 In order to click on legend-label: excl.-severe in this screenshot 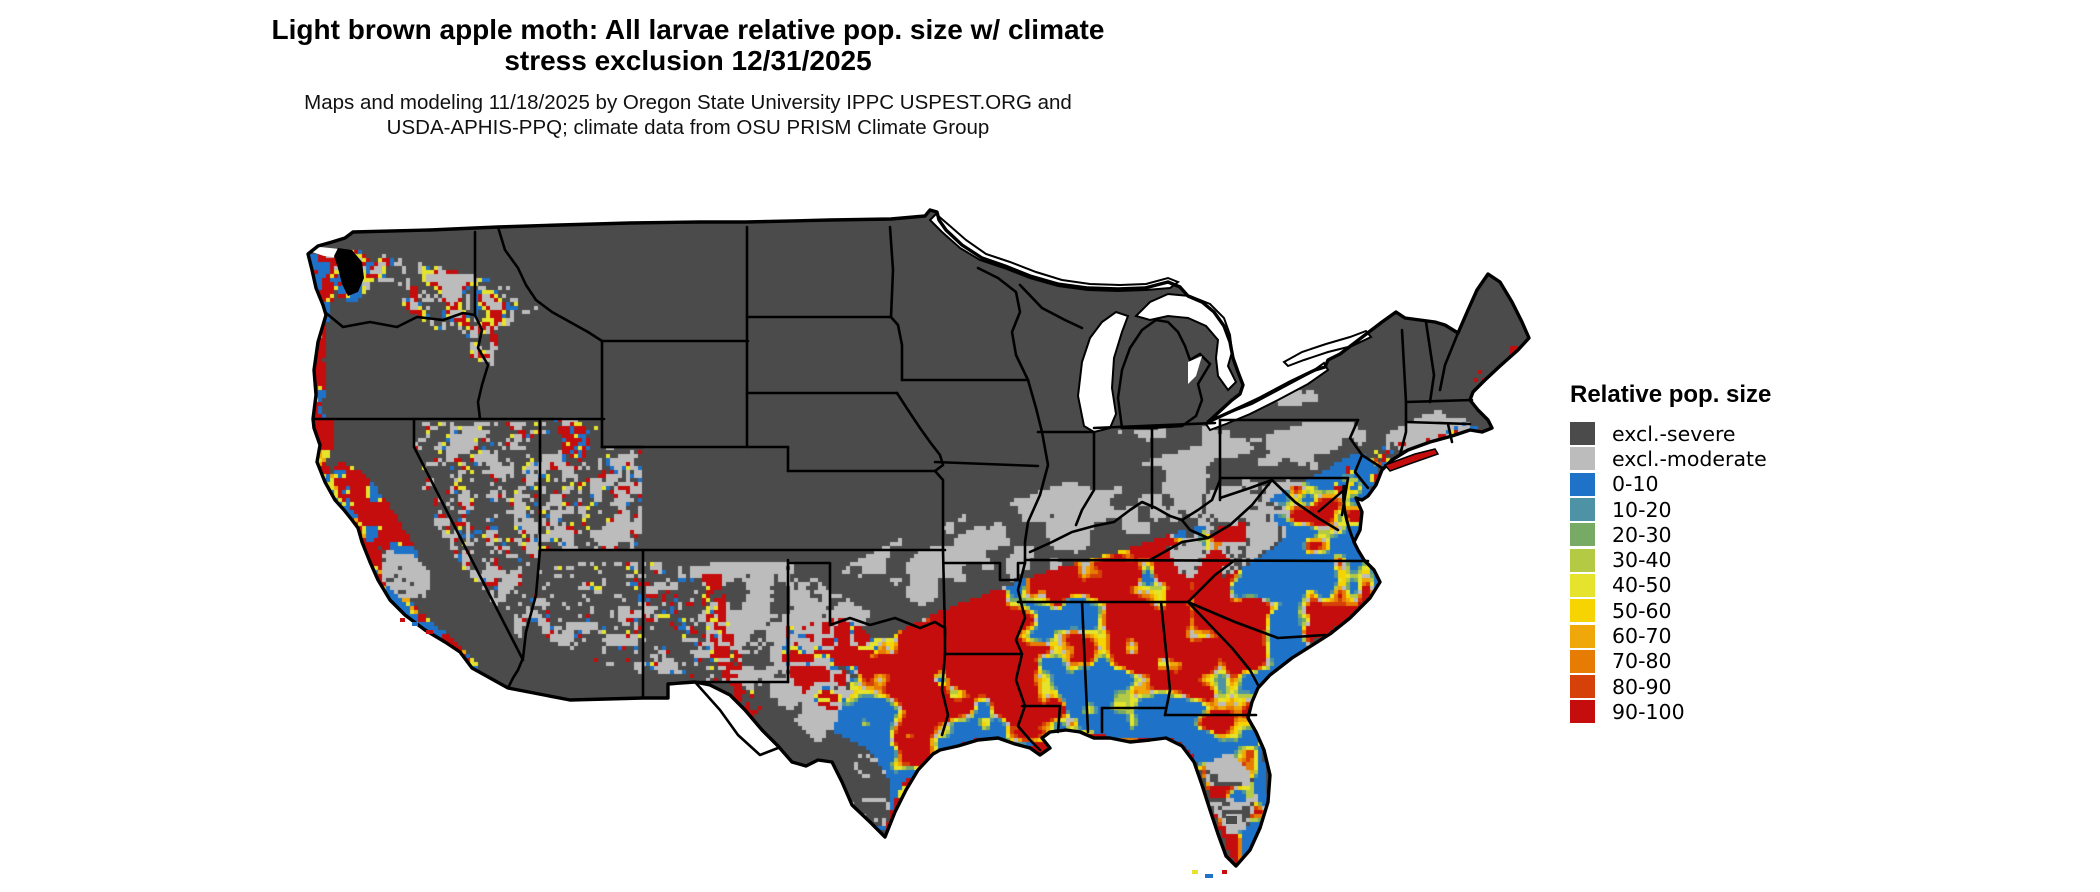, I will do `click(1674, 433)`.